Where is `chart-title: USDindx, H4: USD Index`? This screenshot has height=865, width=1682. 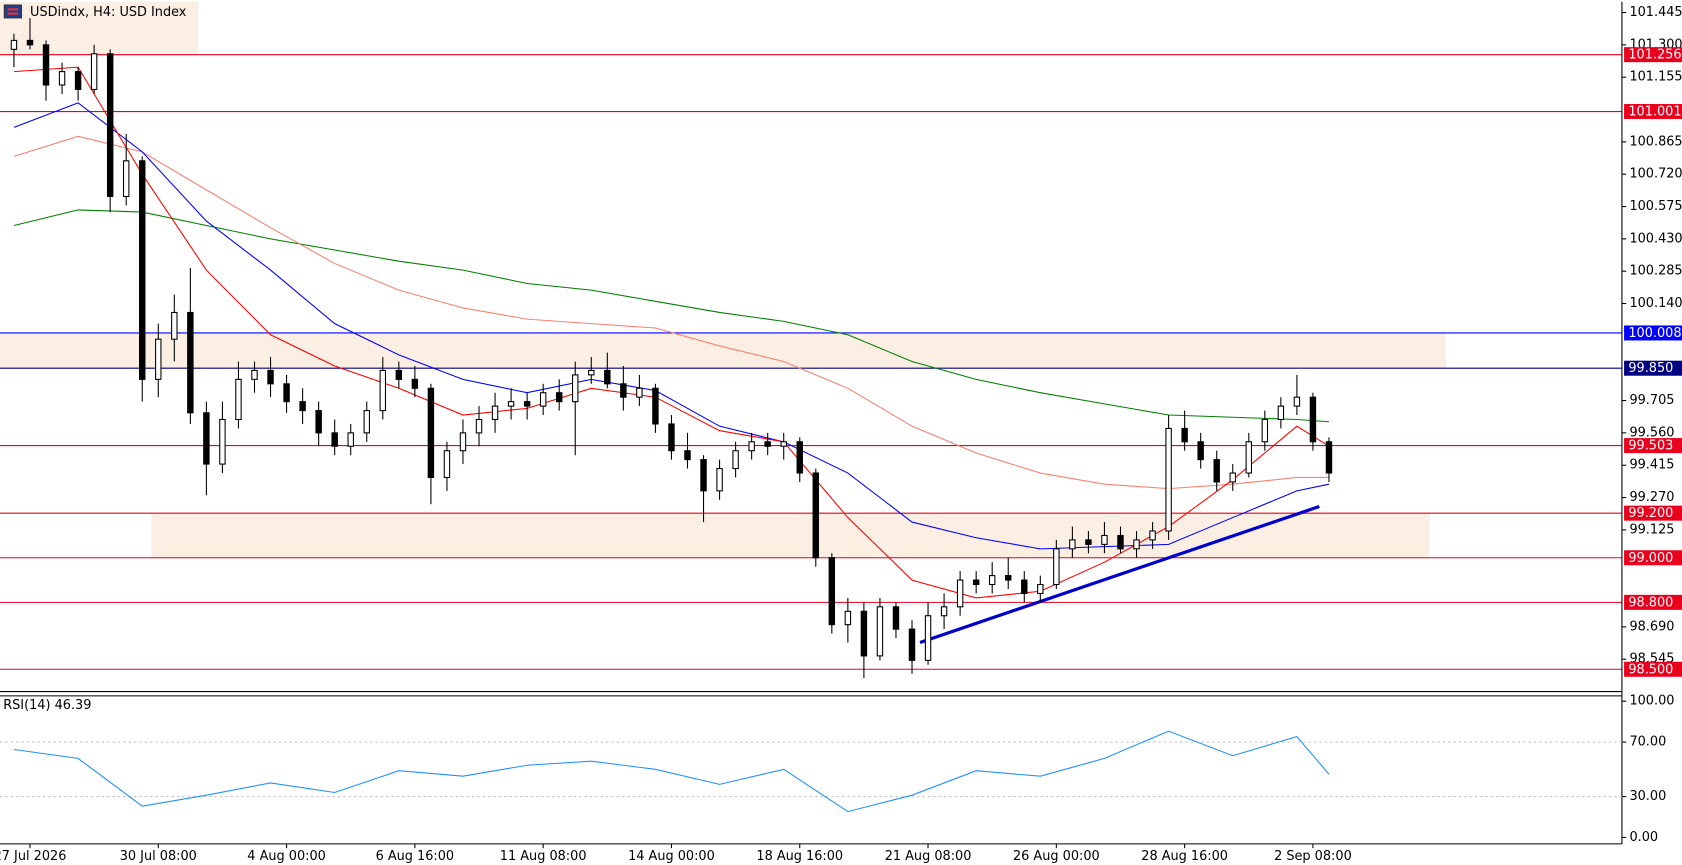 chart-title: USDindx, H4: USD Index is located at coordinates (108, 12).